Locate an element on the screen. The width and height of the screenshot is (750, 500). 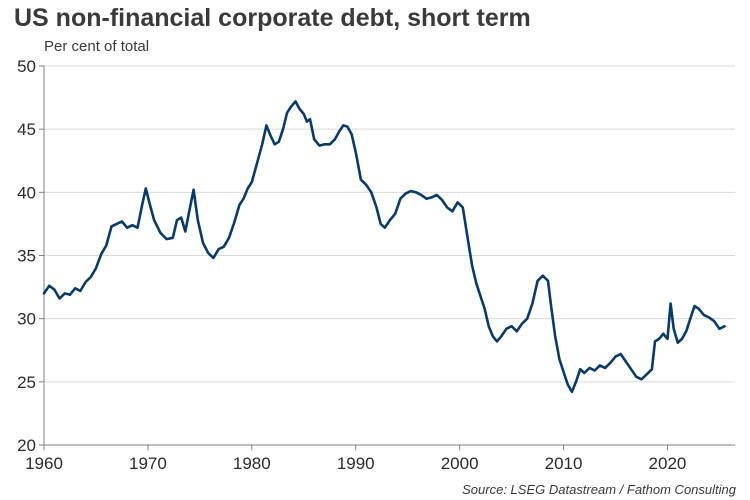
y-tick-label: 20 is located at coordinates (26, 445).